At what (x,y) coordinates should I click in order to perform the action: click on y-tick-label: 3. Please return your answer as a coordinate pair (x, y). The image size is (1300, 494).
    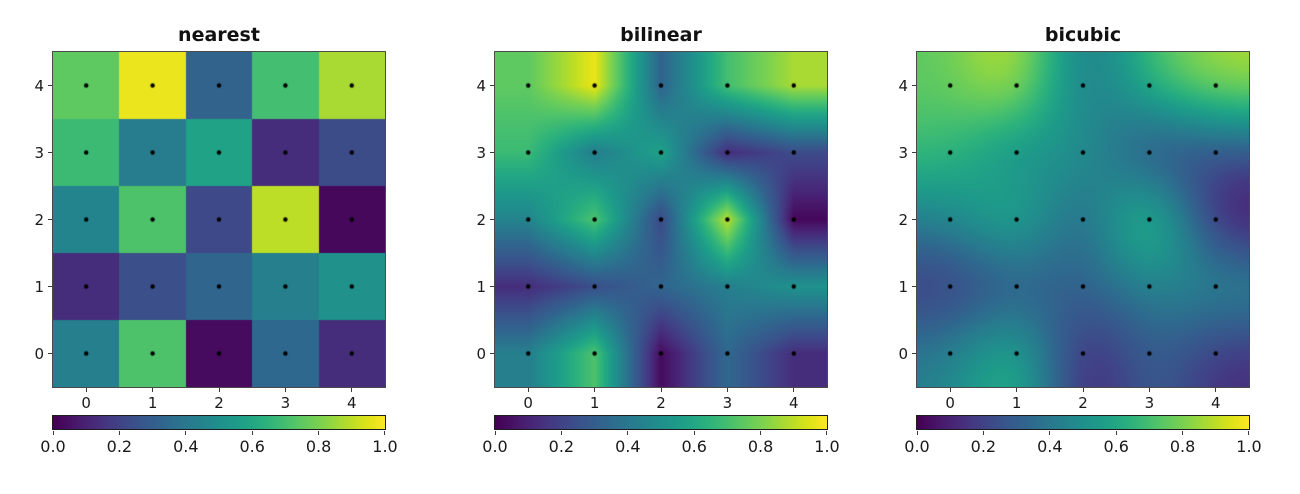
    Looking at the image, I should click on (903, 152).